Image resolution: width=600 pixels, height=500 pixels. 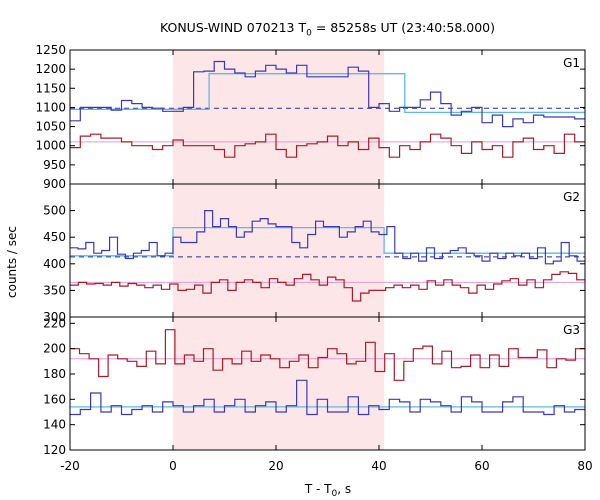 I want to click on y-tick-label: 160, so click(x=54, y=399).